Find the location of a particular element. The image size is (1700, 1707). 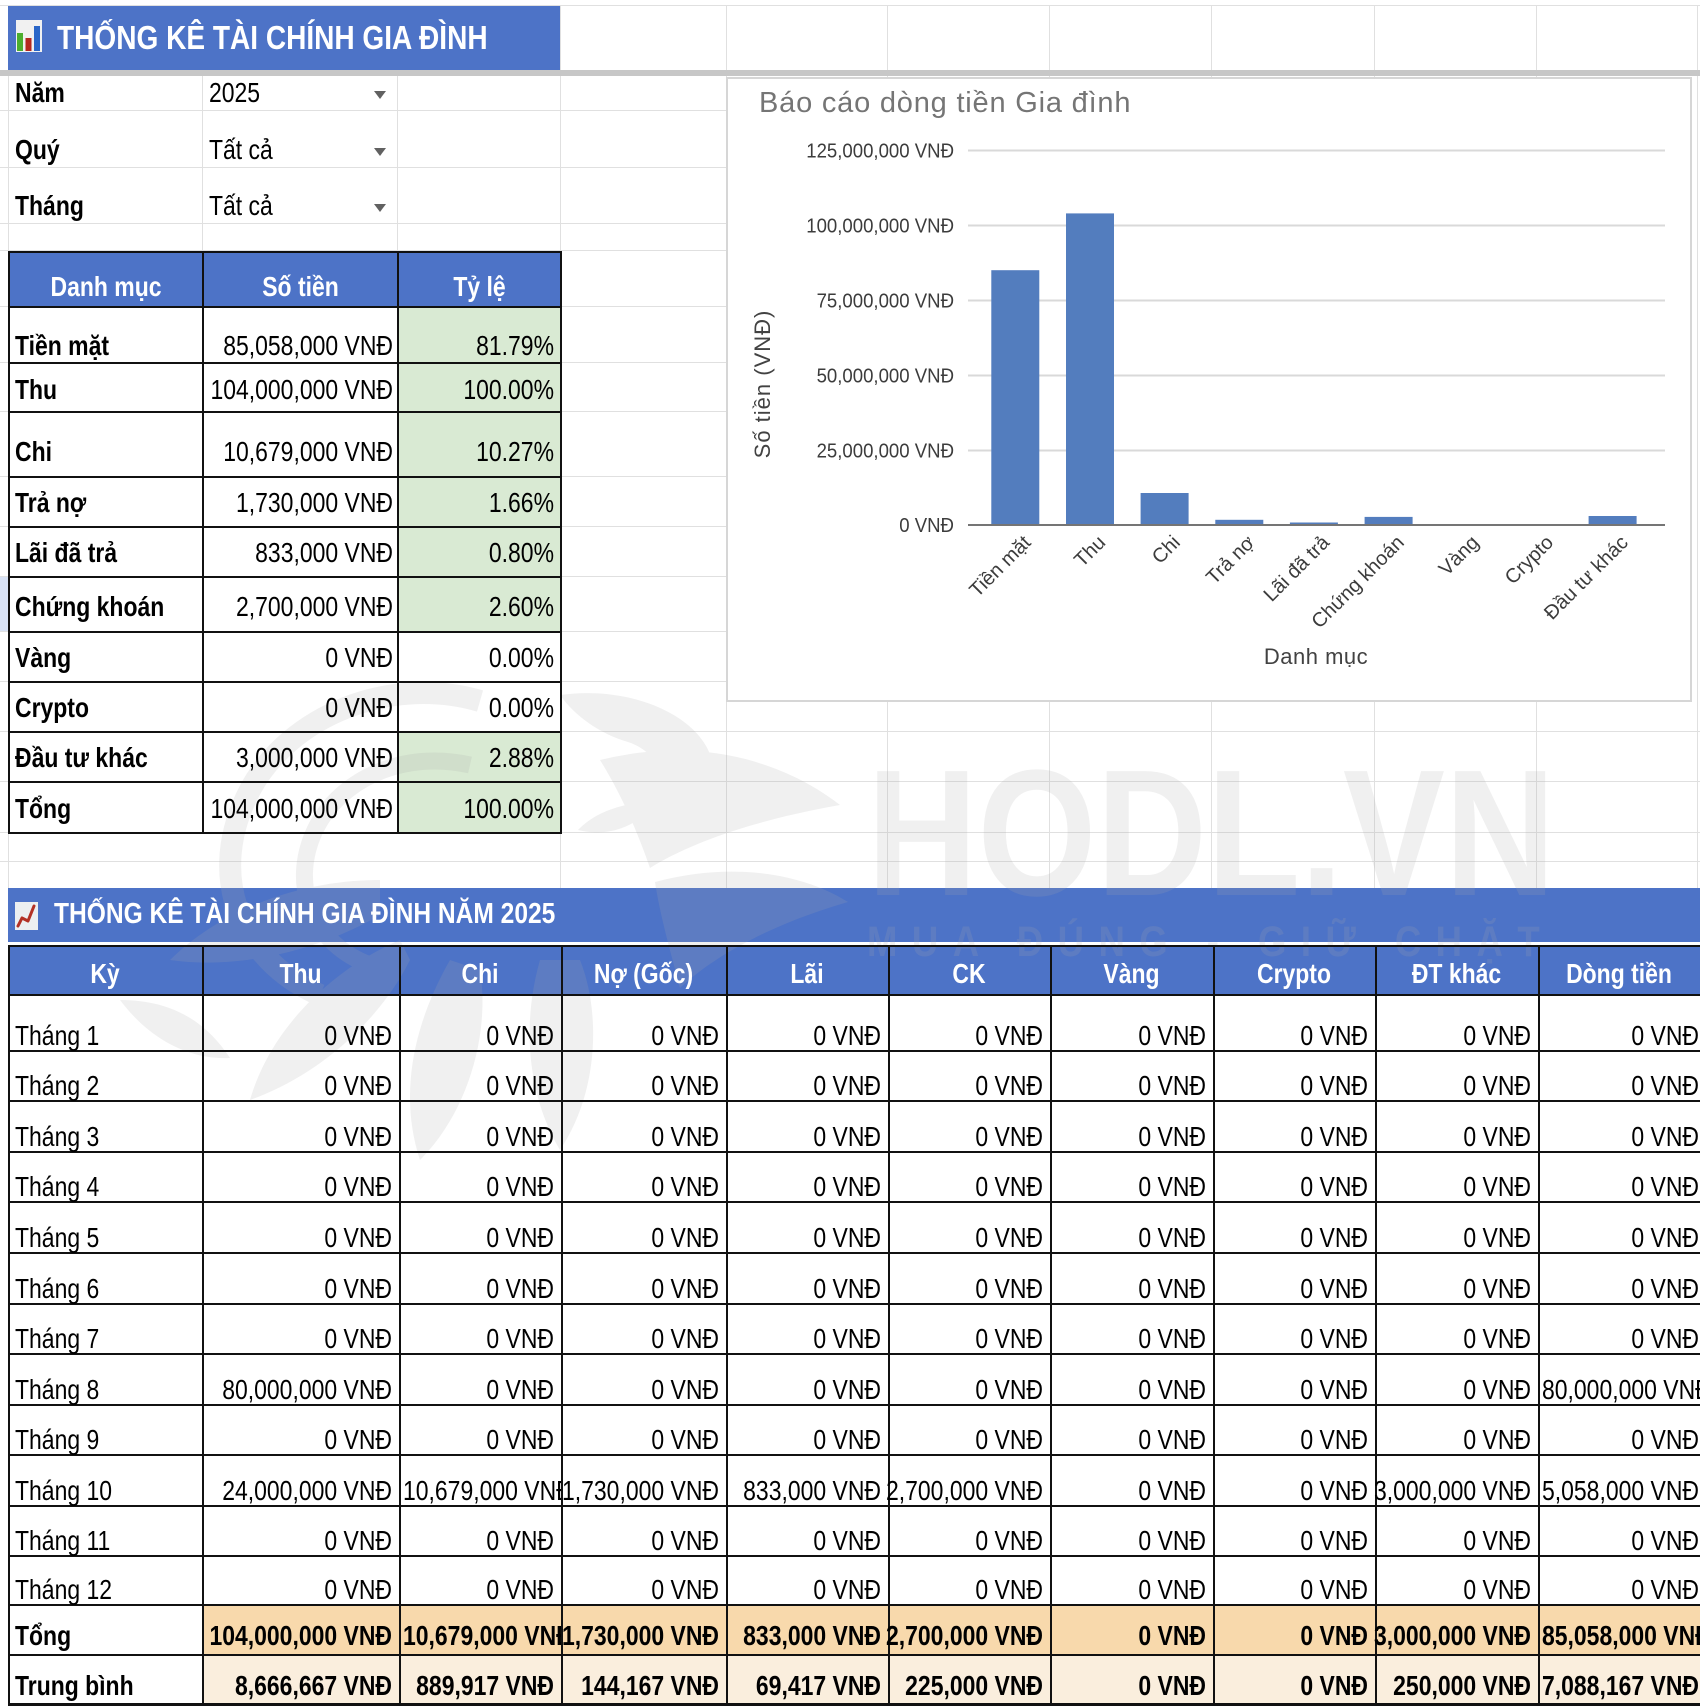

svg-text: 100,000,000 VNĐ is located at coordinates (880, 227).